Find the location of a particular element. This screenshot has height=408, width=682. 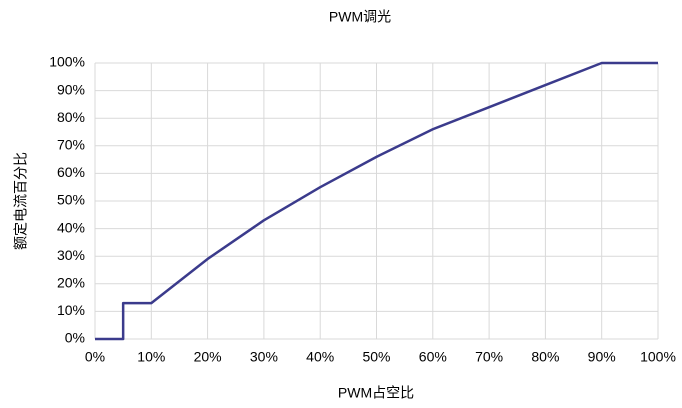

x-tick-label: 60% is located at coordinates (433, 357).